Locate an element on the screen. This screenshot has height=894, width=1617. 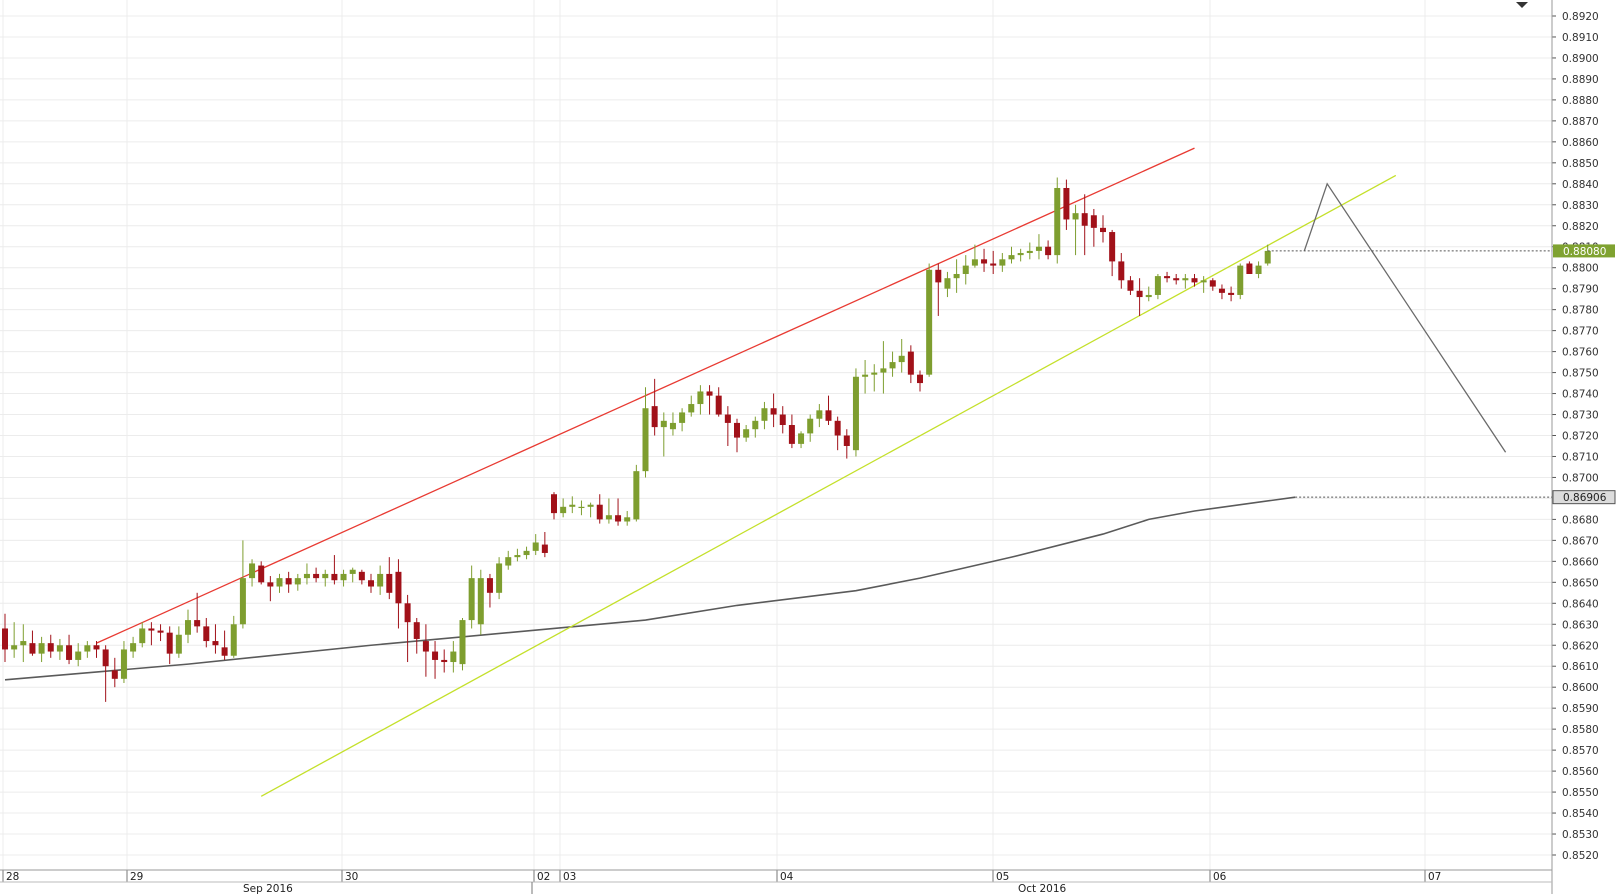
last-price-tag is located at coordinates (1584, 251).